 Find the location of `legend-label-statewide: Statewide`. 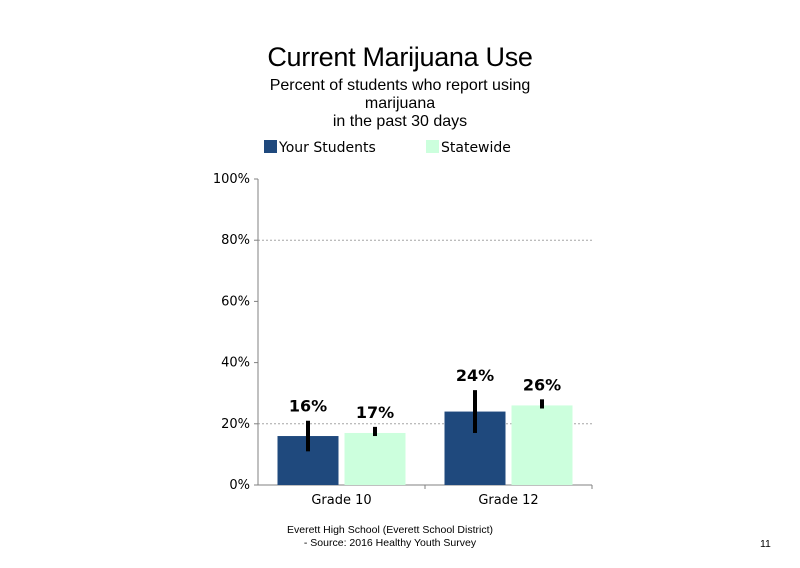

legend-label-statewide: Statewide is located at coordinates (476, 148).